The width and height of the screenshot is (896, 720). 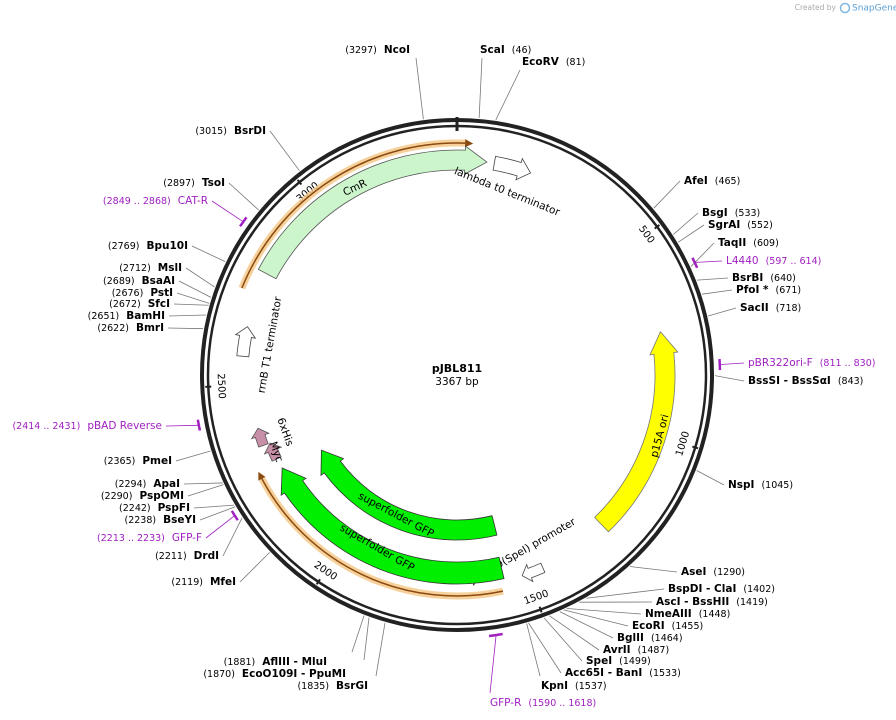 I want to click on site-name: CAT-R, so click(x=193, y=201).